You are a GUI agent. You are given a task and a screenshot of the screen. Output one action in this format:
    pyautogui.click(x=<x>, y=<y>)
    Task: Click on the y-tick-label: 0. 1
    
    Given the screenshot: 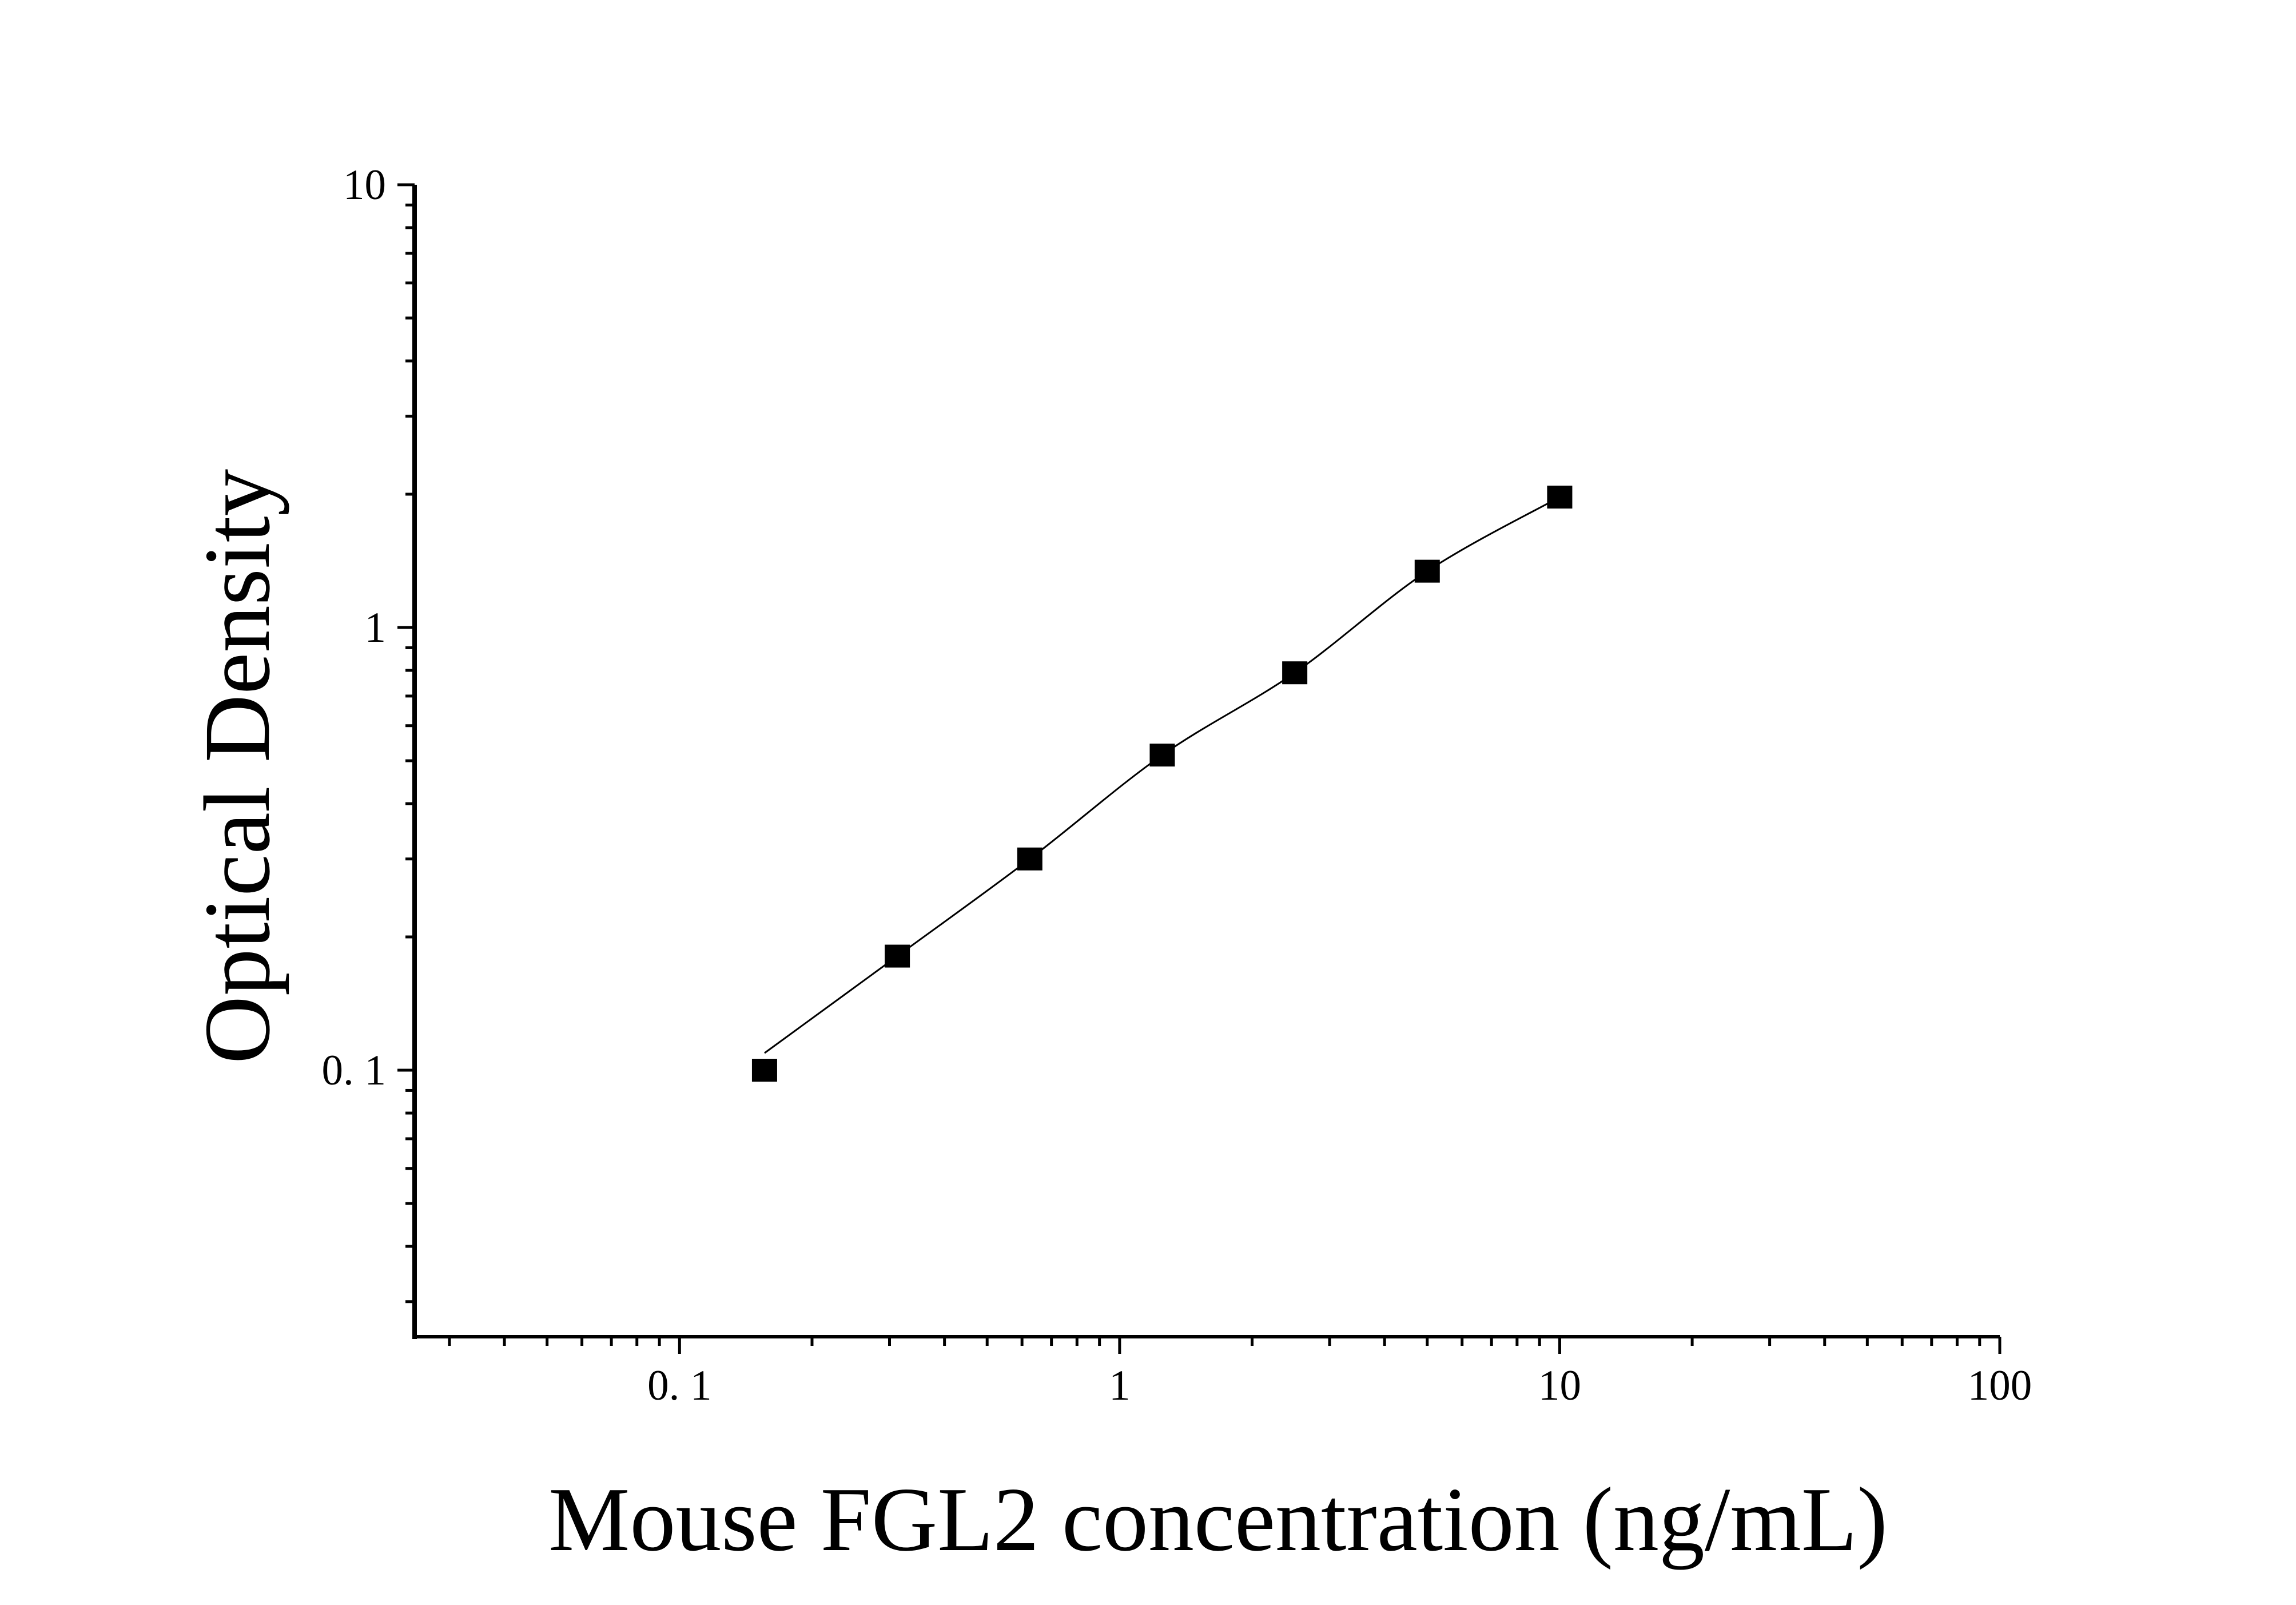 What is the action you would take?
    pyautogui.click(x=354, y=1070)
    